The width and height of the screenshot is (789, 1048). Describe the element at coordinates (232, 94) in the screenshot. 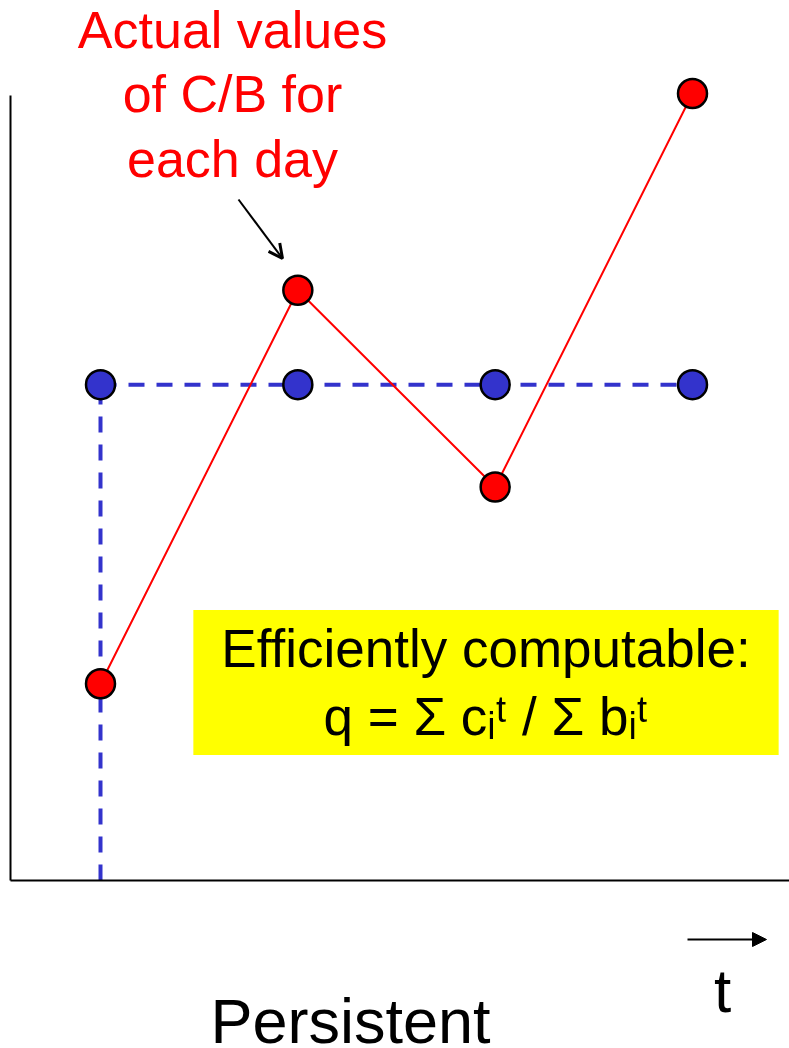

I see `annotation: Actual values of C/B for each day` at that location.